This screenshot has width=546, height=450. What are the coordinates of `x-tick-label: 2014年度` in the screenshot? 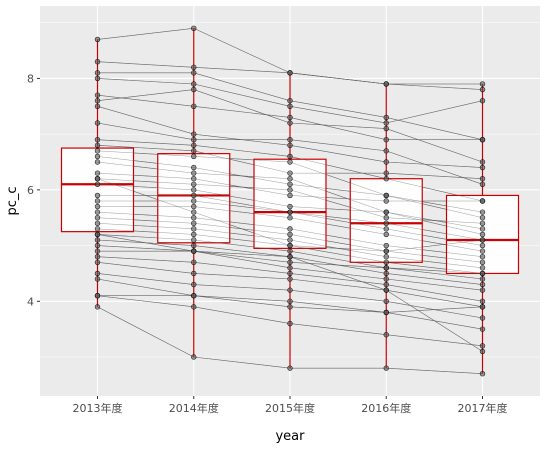 It's located at (194, 408).